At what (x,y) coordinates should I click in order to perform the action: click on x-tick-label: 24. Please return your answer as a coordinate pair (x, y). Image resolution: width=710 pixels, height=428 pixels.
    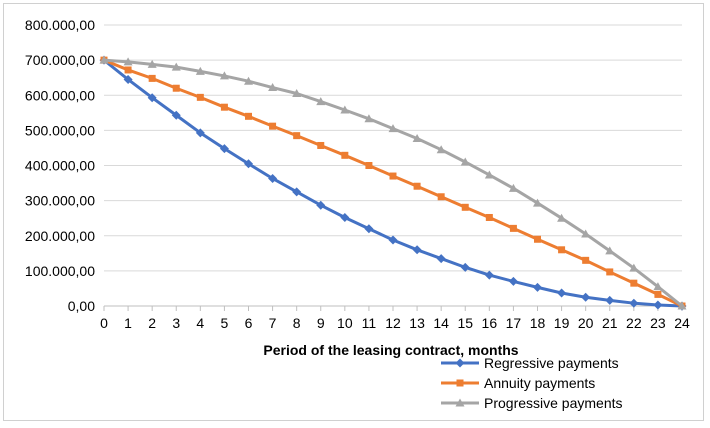
    Looking at the image, I should click on (682, 323).